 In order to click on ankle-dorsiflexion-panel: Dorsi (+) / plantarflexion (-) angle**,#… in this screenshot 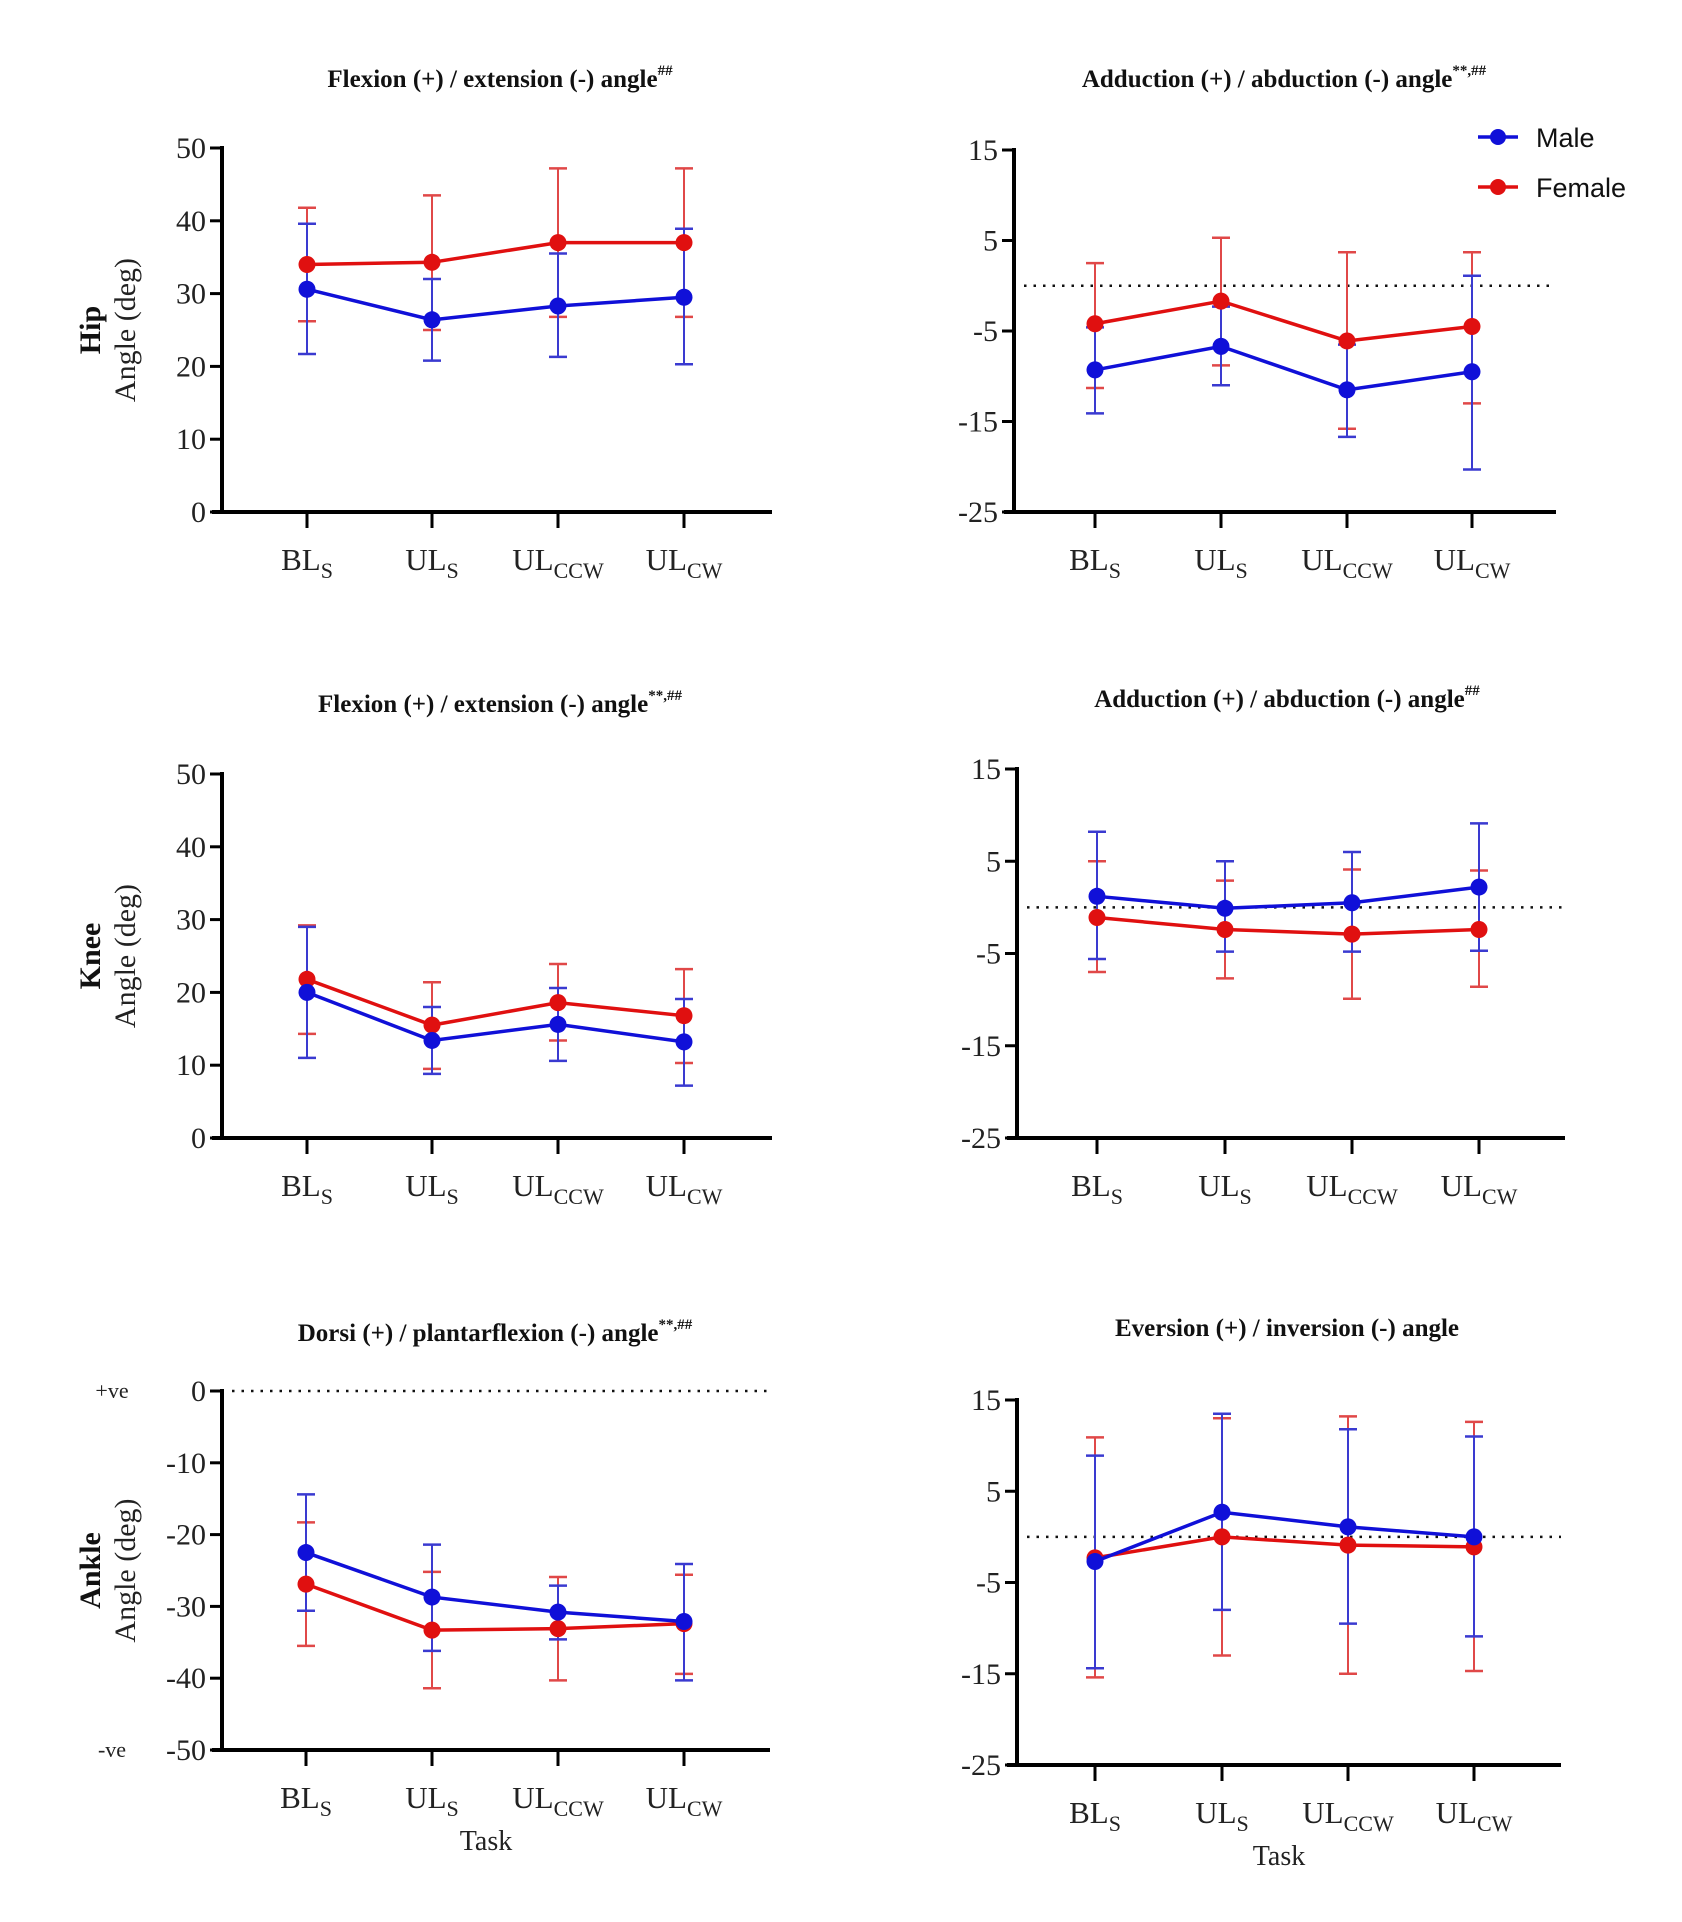, I will do `click(422, 1587)`.